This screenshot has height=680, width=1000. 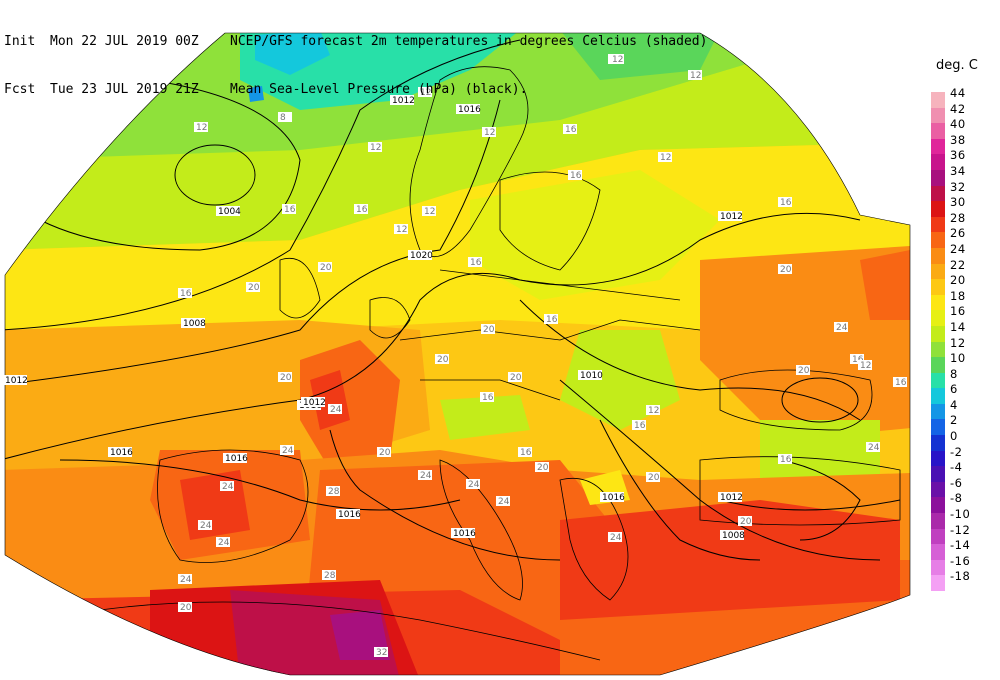 I want to click on legend-label: 10, so click(x=958, y=358).